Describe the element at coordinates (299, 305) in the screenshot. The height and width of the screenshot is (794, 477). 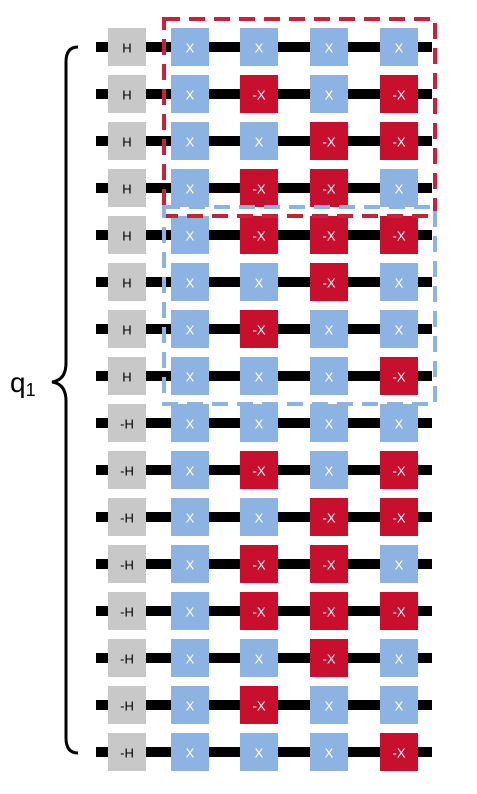
I see `blue-group` at that location.